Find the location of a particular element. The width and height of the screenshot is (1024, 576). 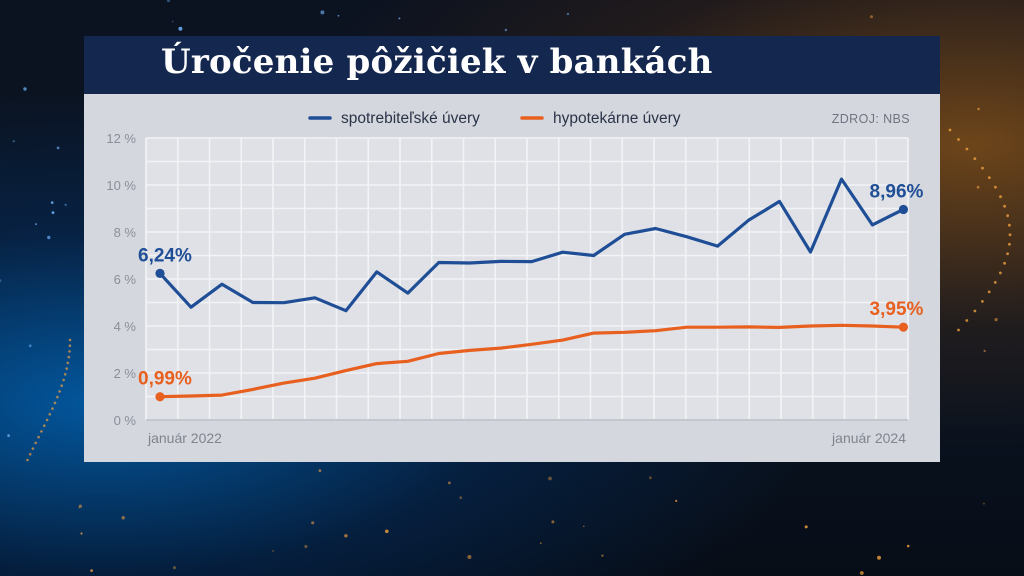

x-tick-label: január 2024 is located at coordinates (868, 438).